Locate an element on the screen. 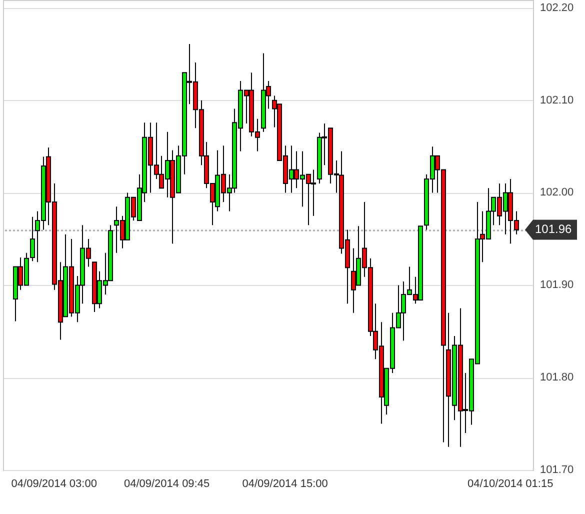  y-tick-label: 101.70 is located at coordinates (557, 470).